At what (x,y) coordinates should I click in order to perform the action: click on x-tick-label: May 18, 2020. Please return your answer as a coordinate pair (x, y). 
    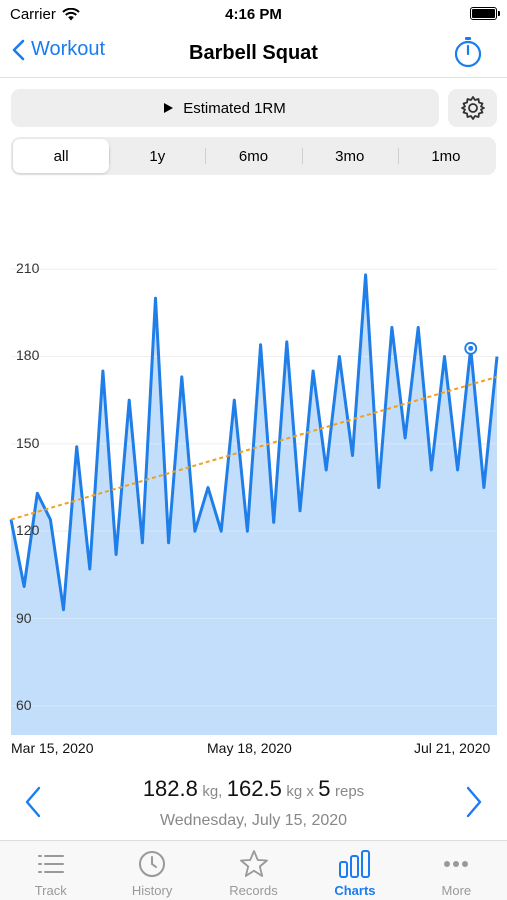
    Looking at the image, I should click on (249, 748).